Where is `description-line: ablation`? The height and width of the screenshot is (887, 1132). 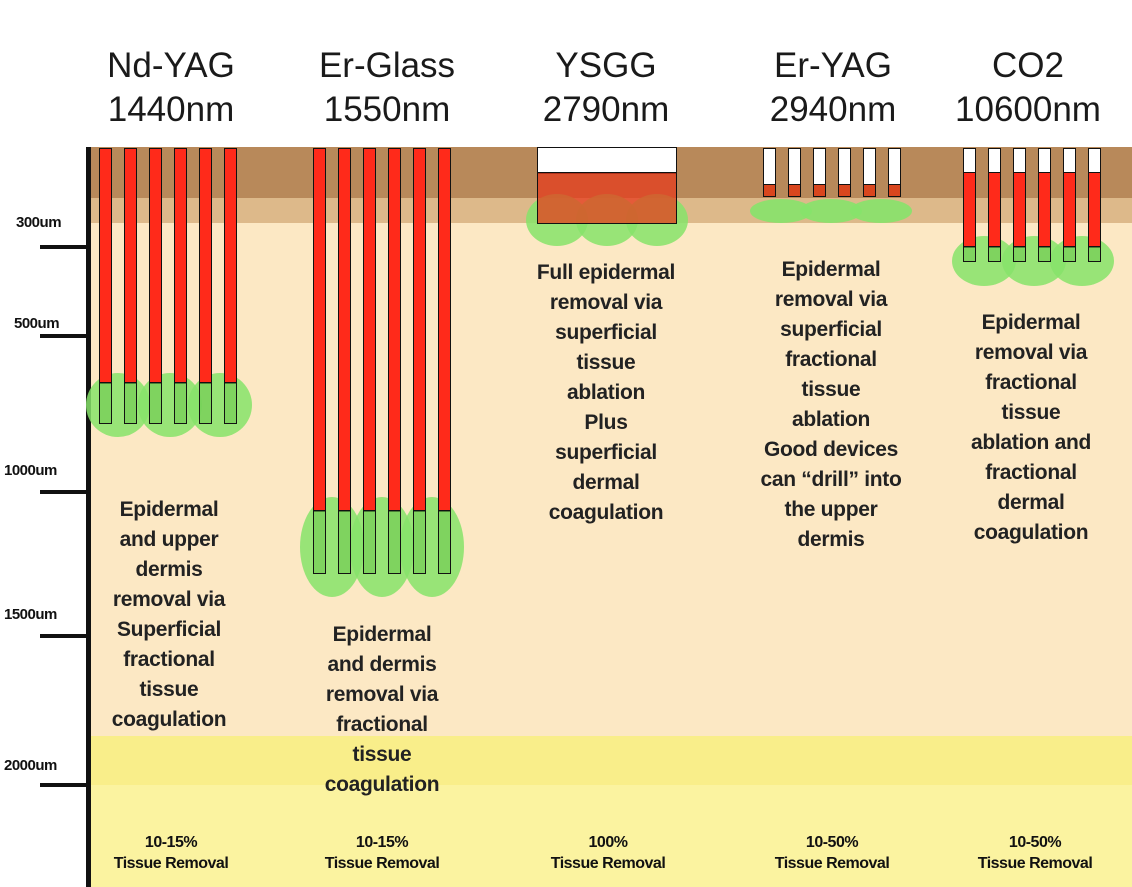 description-line: ablation is located at coordinates (606, 392).